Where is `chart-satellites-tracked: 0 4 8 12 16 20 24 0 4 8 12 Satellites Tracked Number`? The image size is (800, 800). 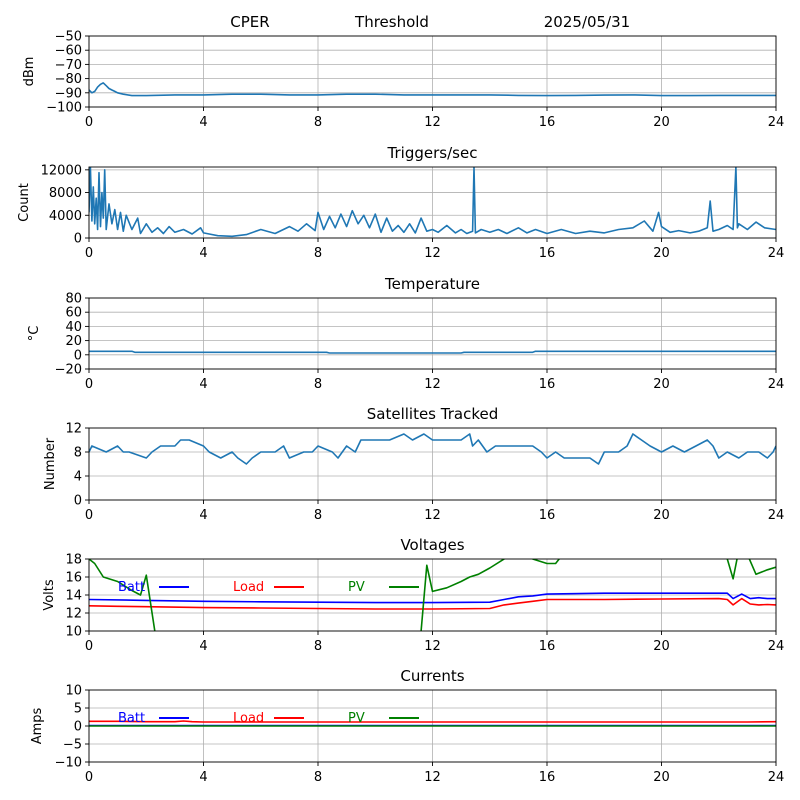
chart-satellites-tracked: 0 4 8 12 16 20 24 0 4 8 12 Satellites Tracked Number is located at coordinates (413, 464).